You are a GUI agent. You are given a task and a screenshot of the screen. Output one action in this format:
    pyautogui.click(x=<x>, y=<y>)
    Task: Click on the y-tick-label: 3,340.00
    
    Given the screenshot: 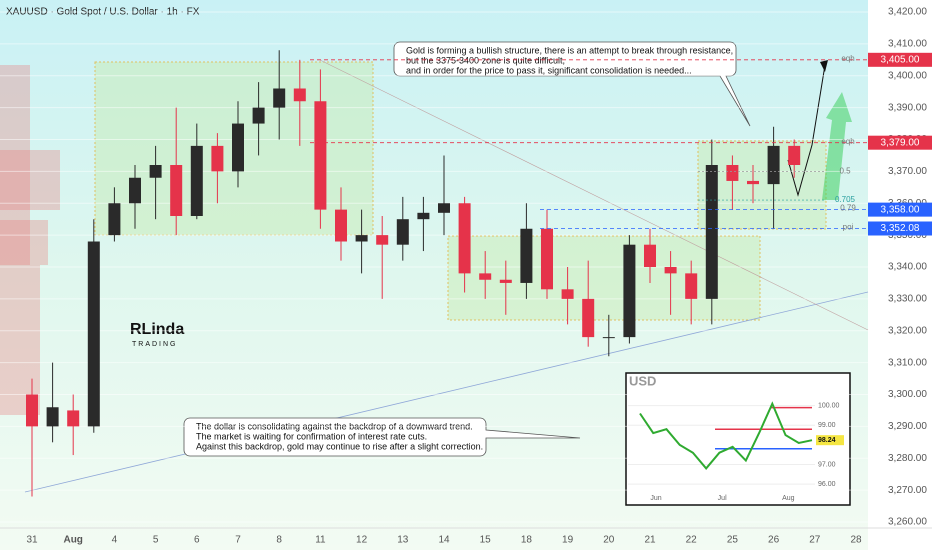 What is the action you would take?
    pyautogui.click(x=907, y=267)
    